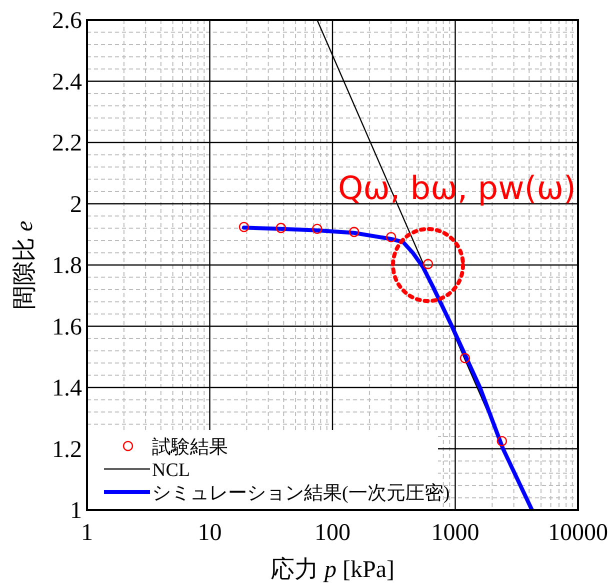 The width and height of the screenshot is (616, 583). Describe the element at coordinates (67, 389) in the screenshot. I see `y-tick-label: 1.4` at that location.